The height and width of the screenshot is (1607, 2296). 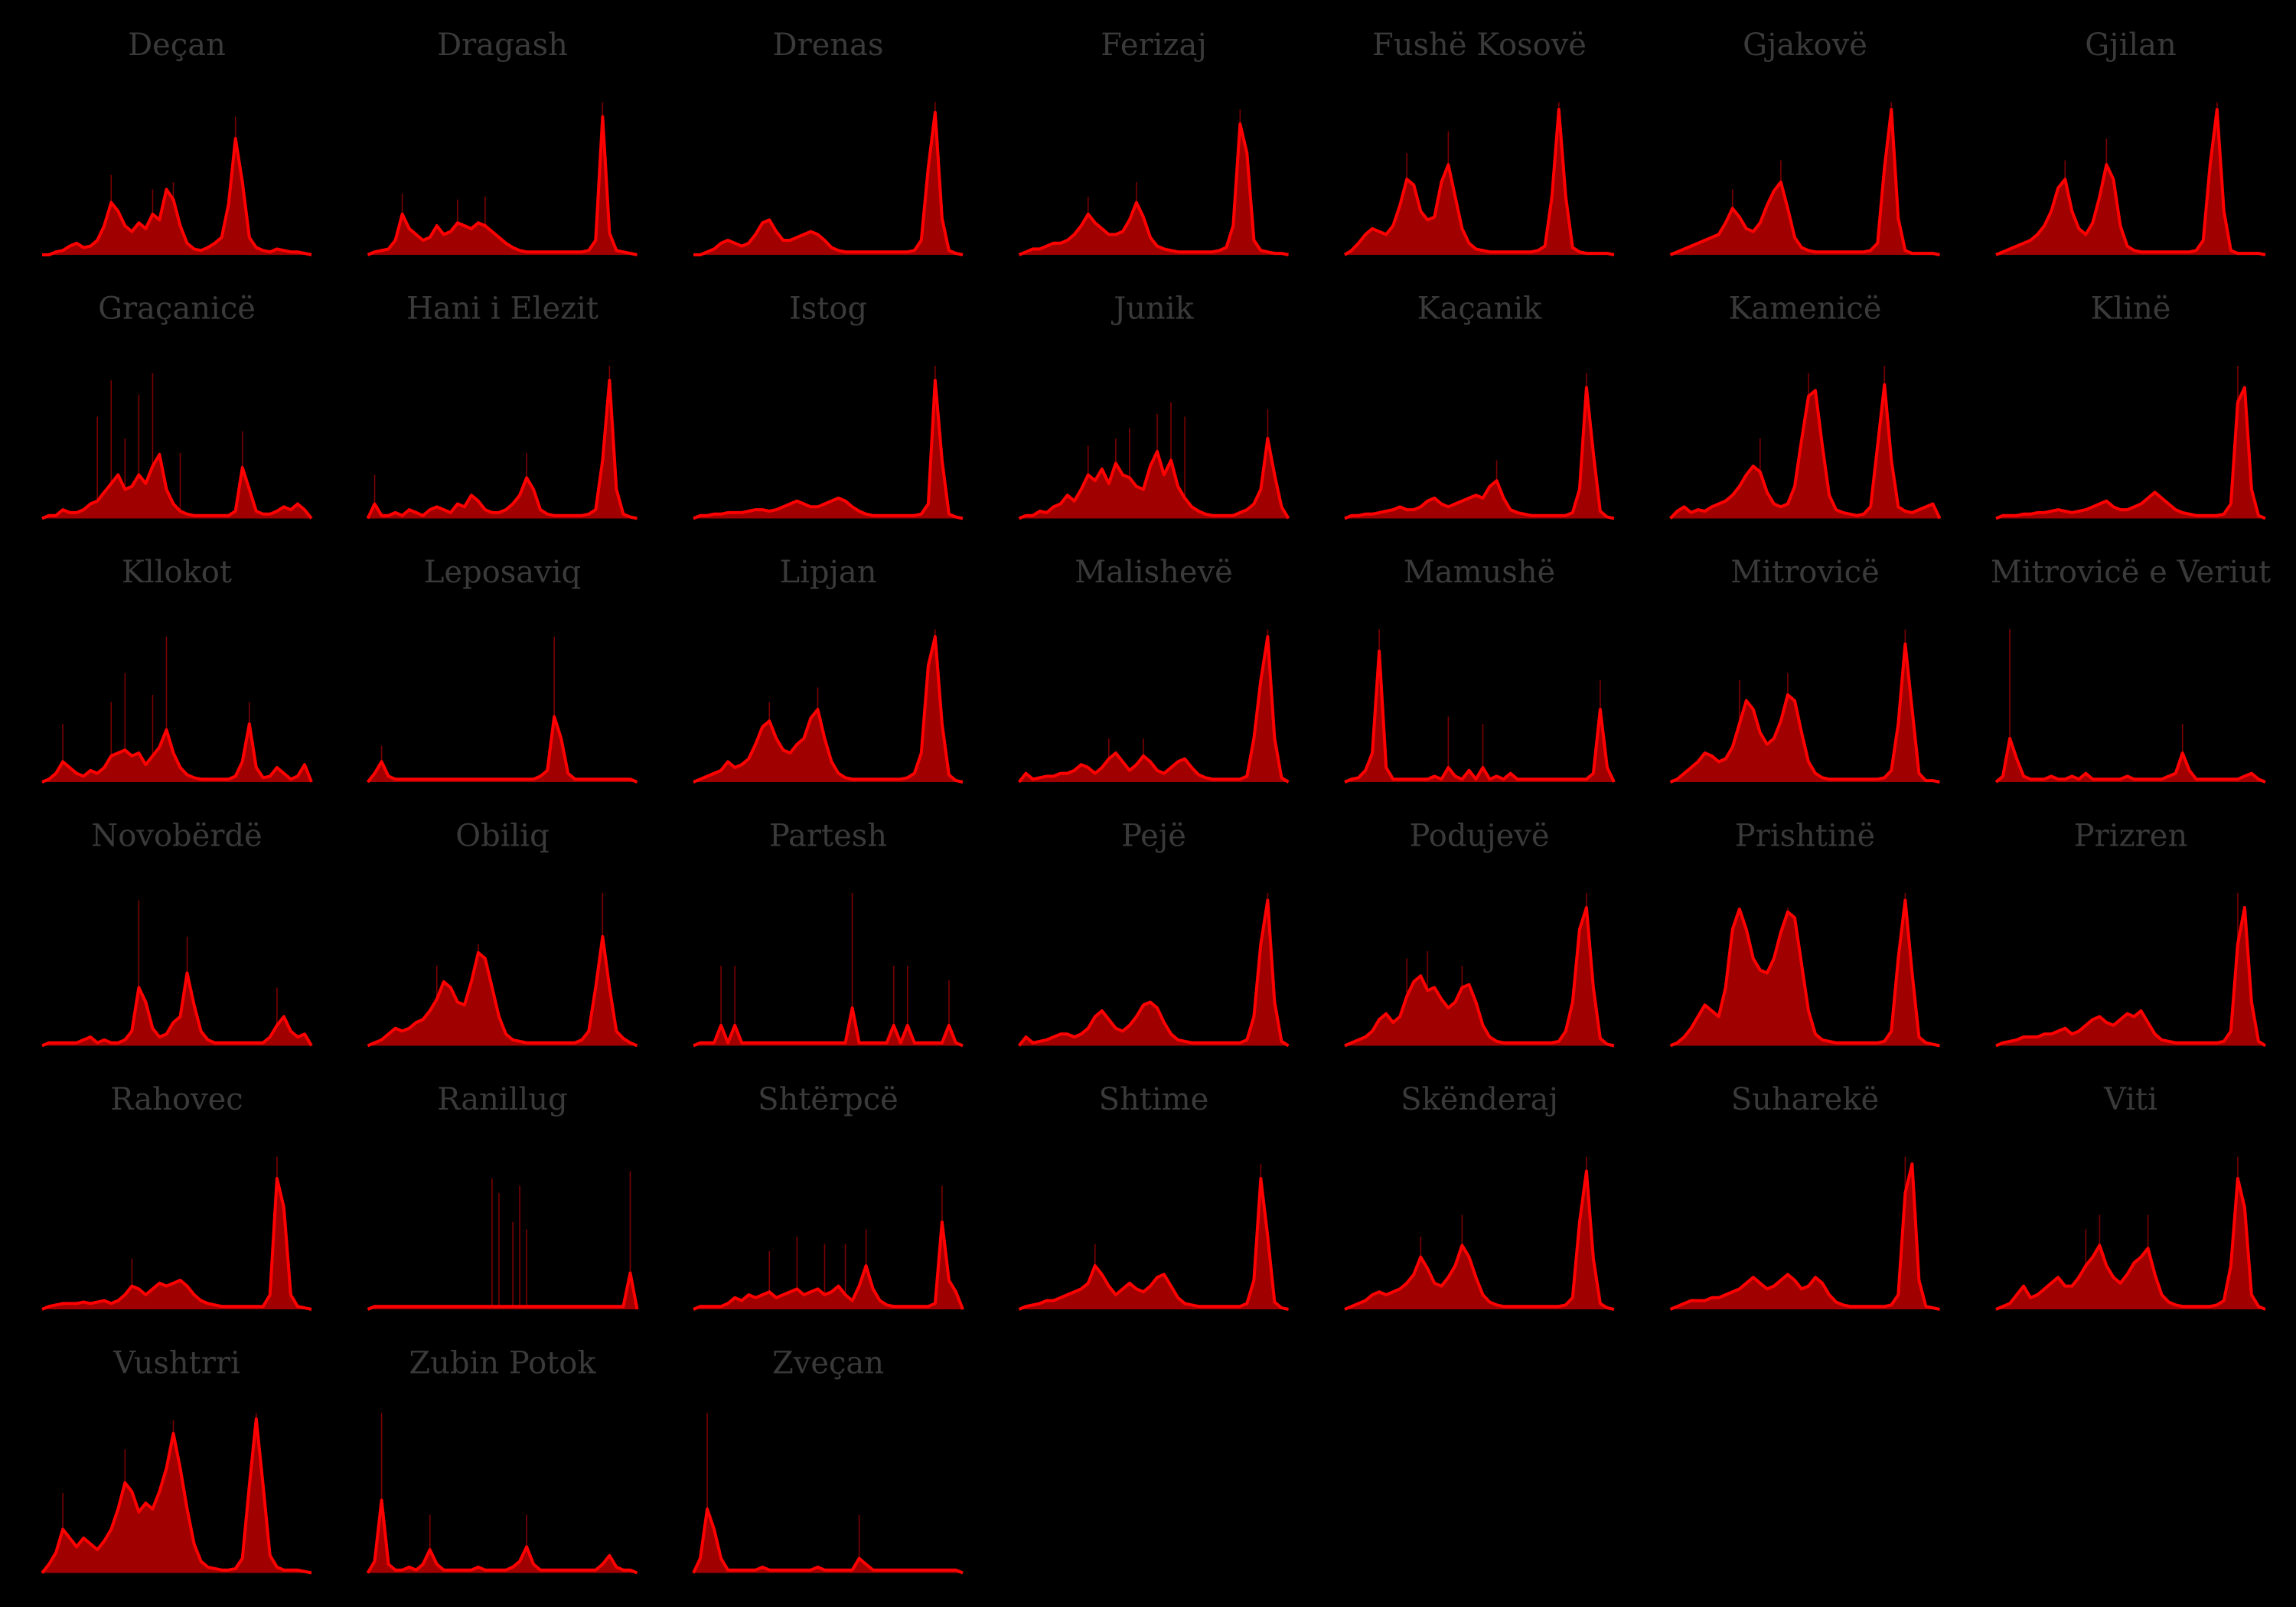 I want to click on panel: Suharekë, so click(x=1804, y=1196).